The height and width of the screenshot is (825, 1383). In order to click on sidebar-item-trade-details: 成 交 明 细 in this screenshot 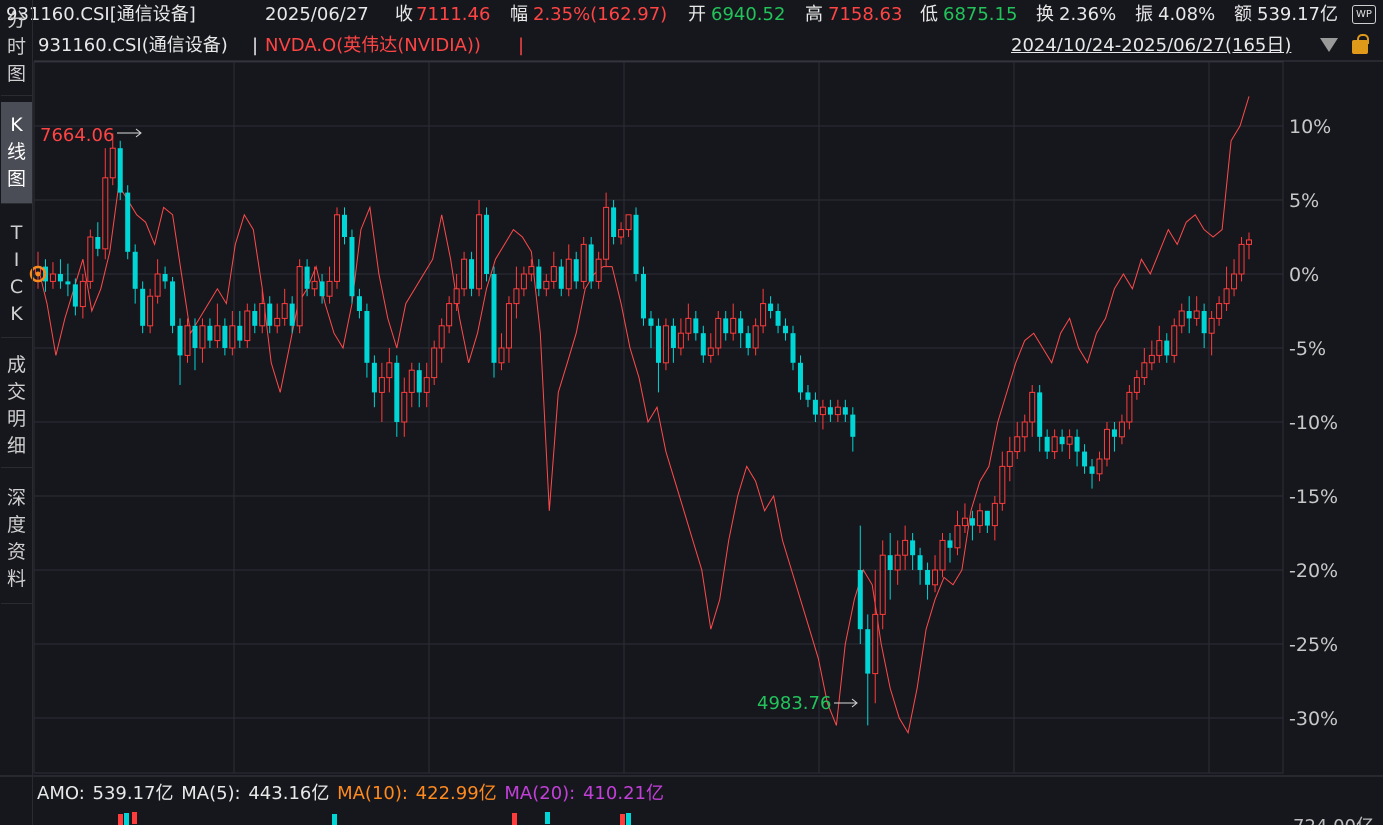, I will do `click(16, 406)`.